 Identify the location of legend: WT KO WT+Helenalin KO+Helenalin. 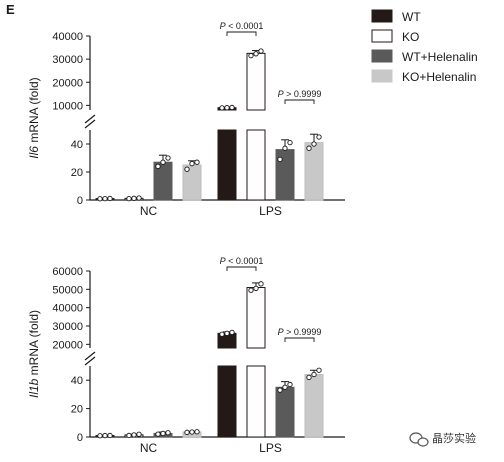
(424, 46).